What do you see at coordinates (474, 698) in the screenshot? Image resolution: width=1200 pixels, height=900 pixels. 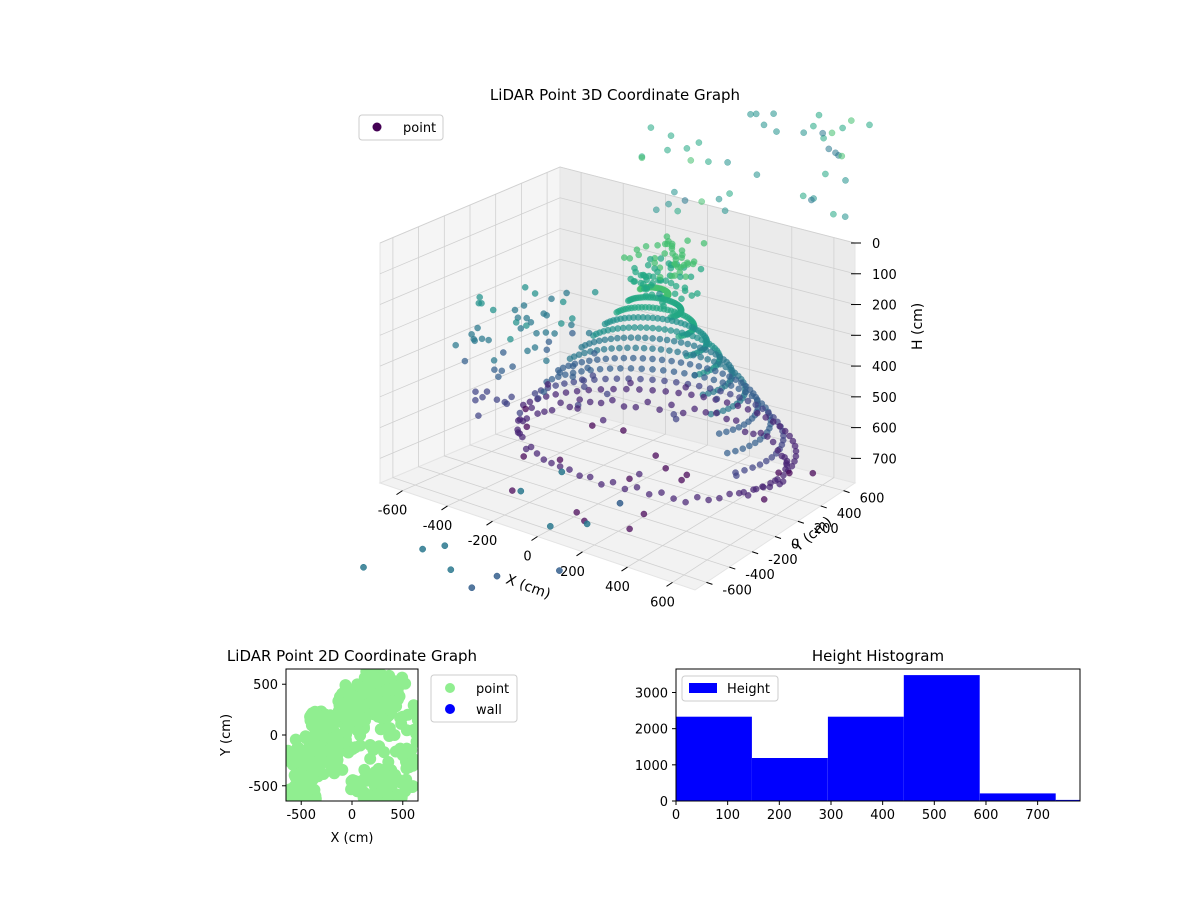 I see `chart-2d-legend: point wall` at bounding box center [474, 698].